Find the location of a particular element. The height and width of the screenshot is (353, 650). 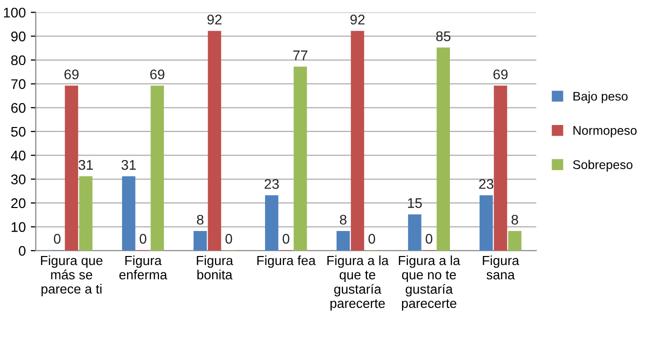

y-tick-label: 40 is located at coordinates (18, 155).